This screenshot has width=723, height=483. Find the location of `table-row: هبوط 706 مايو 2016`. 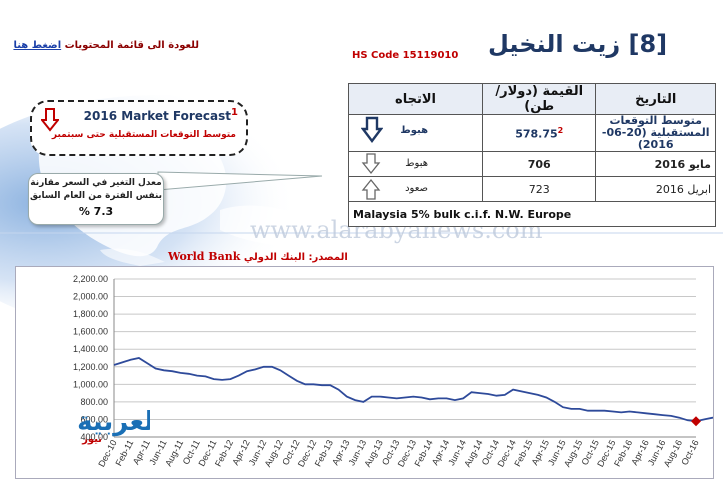

table-row: هبوط 706 مايو 2016 is located at coordinates (531, 164).